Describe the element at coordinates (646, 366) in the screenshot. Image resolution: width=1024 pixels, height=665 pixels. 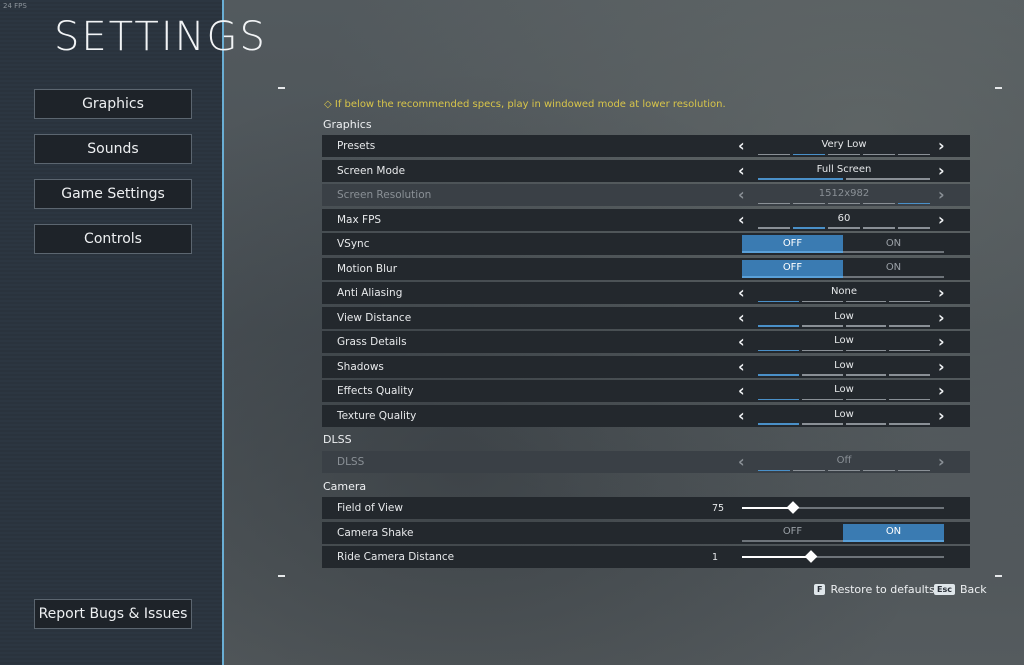
I see `setting-row-shadows: Shadows ‹ Low ›` at that location.